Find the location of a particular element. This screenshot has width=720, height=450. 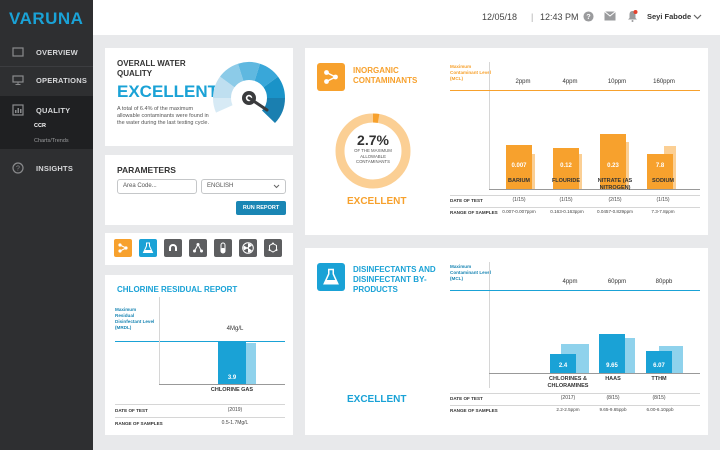

disinfectant-value-1: 9.65 is located at coordinates (612, 366).